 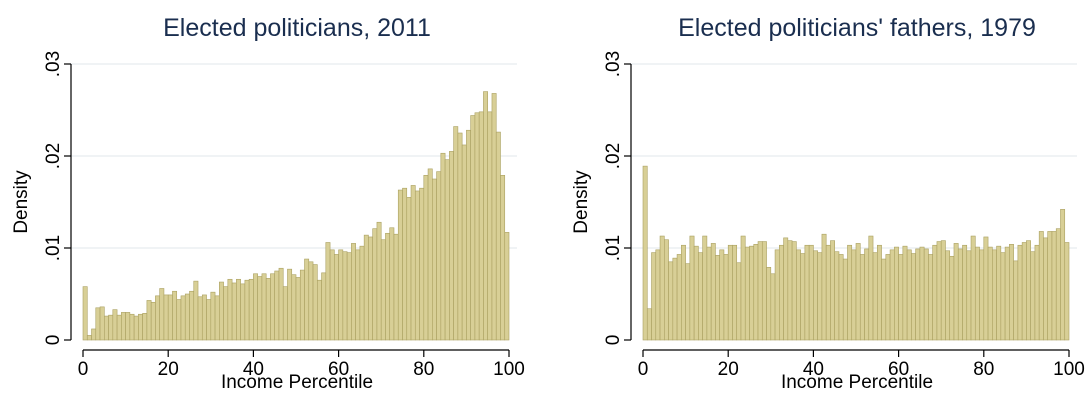 What do you see at coordinates (983, 369) in the screenshot?
I see `x-tick-label: 80` at bounding box center [983, 369].